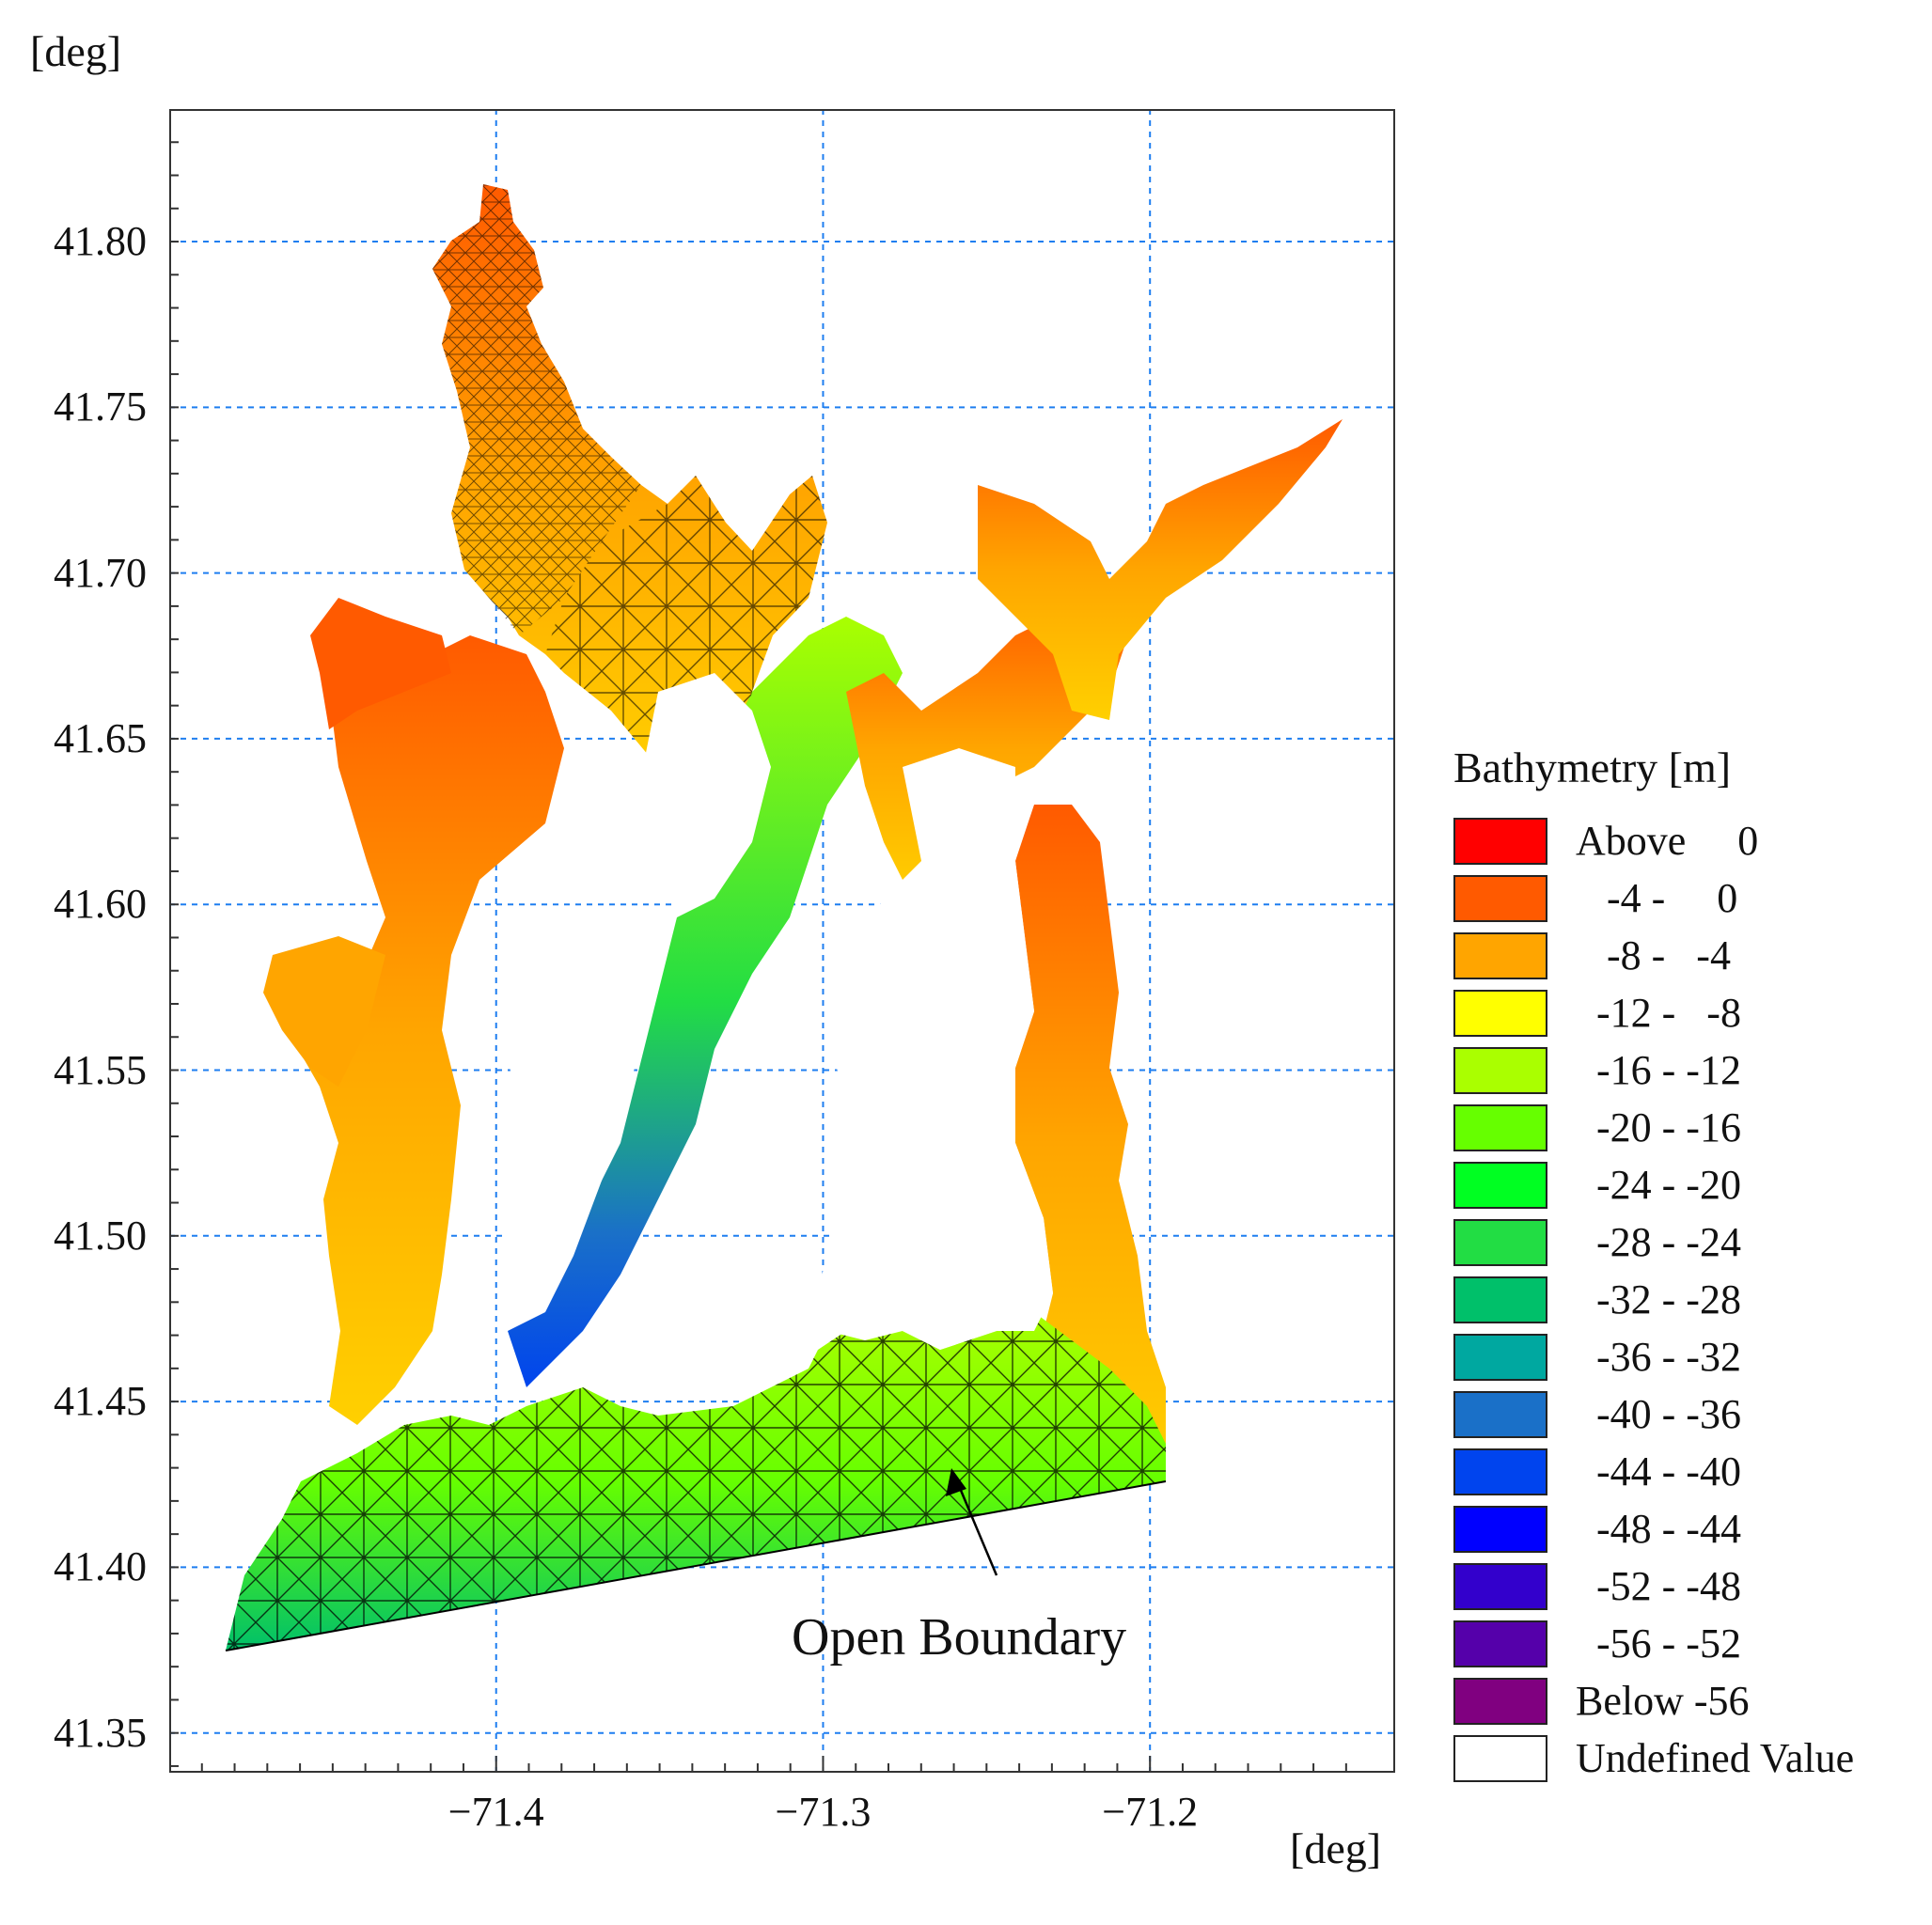  Describe the element at coordinates (1668, 841) in the screenshot. I see `legend-label: Above 0` at that location.